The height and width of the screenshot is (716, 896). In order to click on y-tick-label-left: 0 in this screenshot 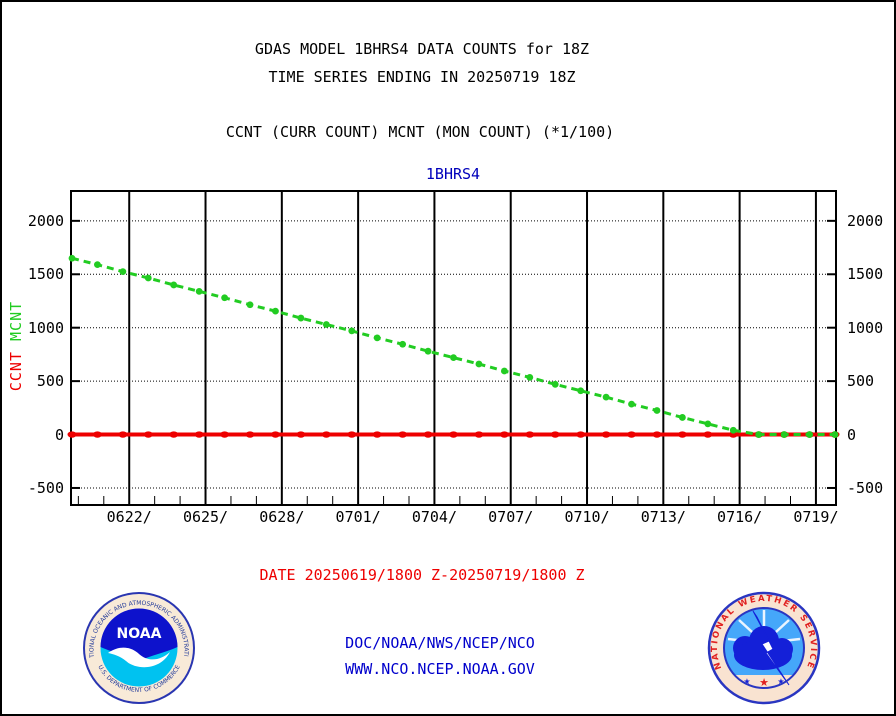, I will do `click(59, 434)`.